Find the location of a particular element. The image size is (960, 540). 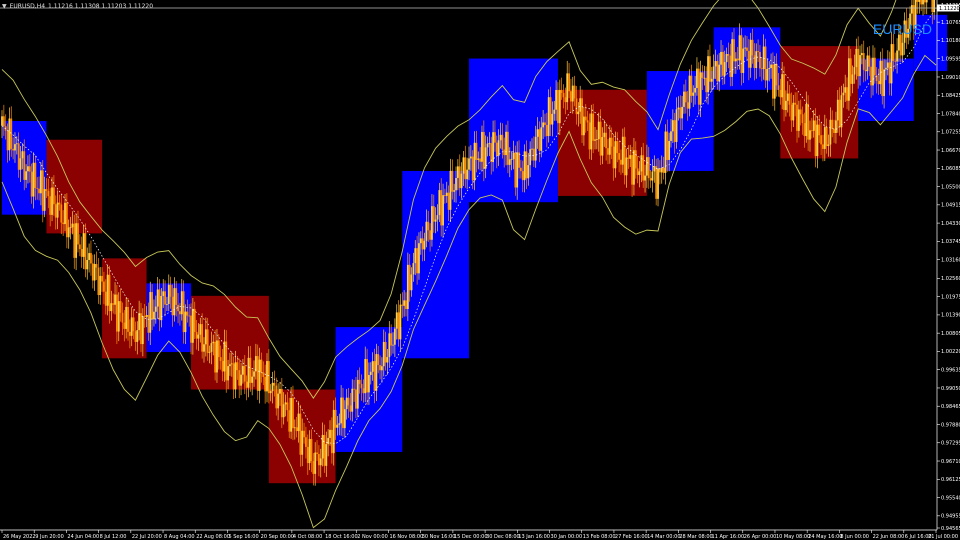

price-tick-label: 1.01975 is located at coordinates (950, 297).